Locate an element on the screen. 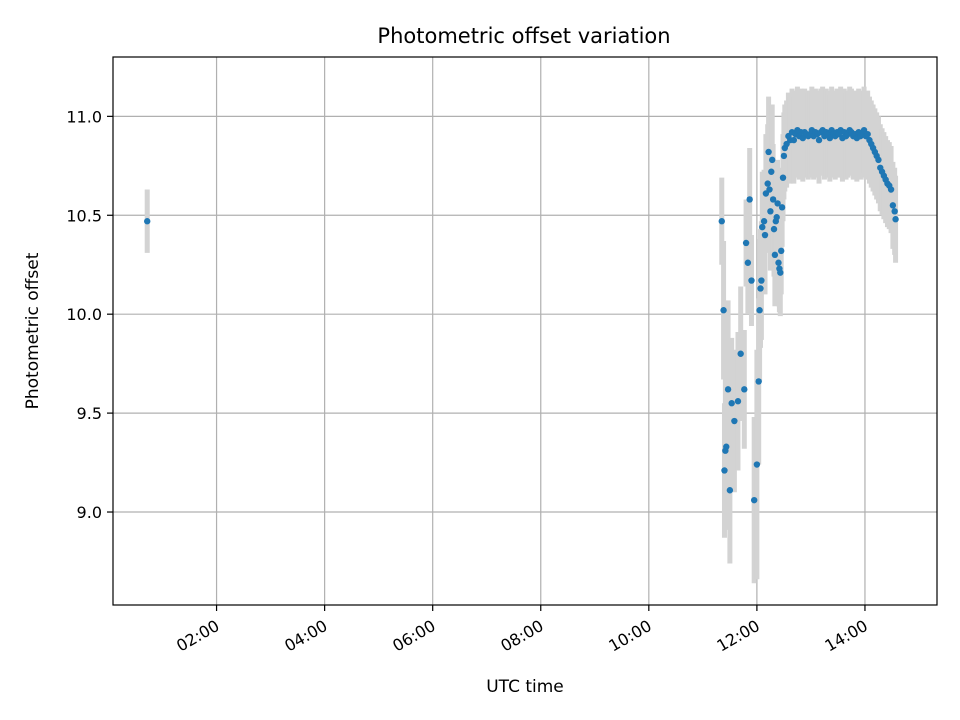 The width and height of the screenshot is (960, 720). x-tick-label: 10:00 is located at coordinates (629, 636).